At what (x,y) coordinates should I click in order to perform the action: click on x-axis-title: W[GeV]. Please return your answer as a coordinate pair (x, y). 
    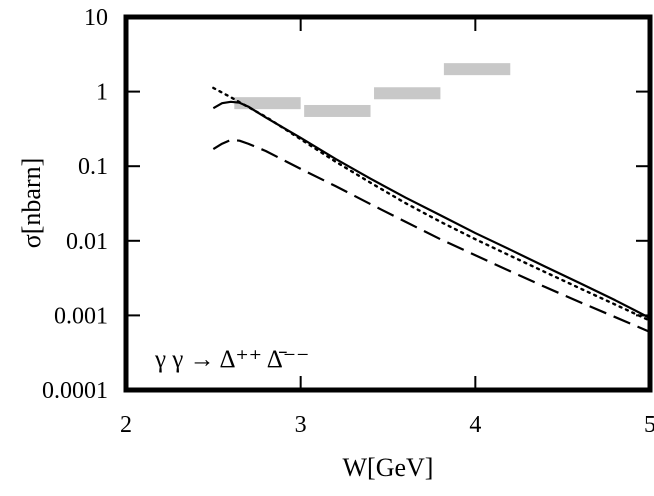
    Looking at the image, I should click on (388, 467).